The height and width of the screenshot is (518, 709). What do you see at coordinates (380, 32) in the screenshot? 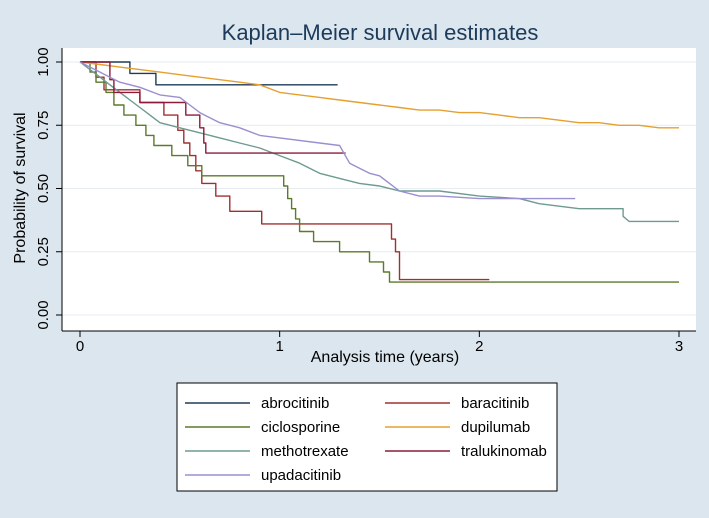
I see `chart-title: Kaplan–Meier survival estimates` at bounding box center [380, 32].